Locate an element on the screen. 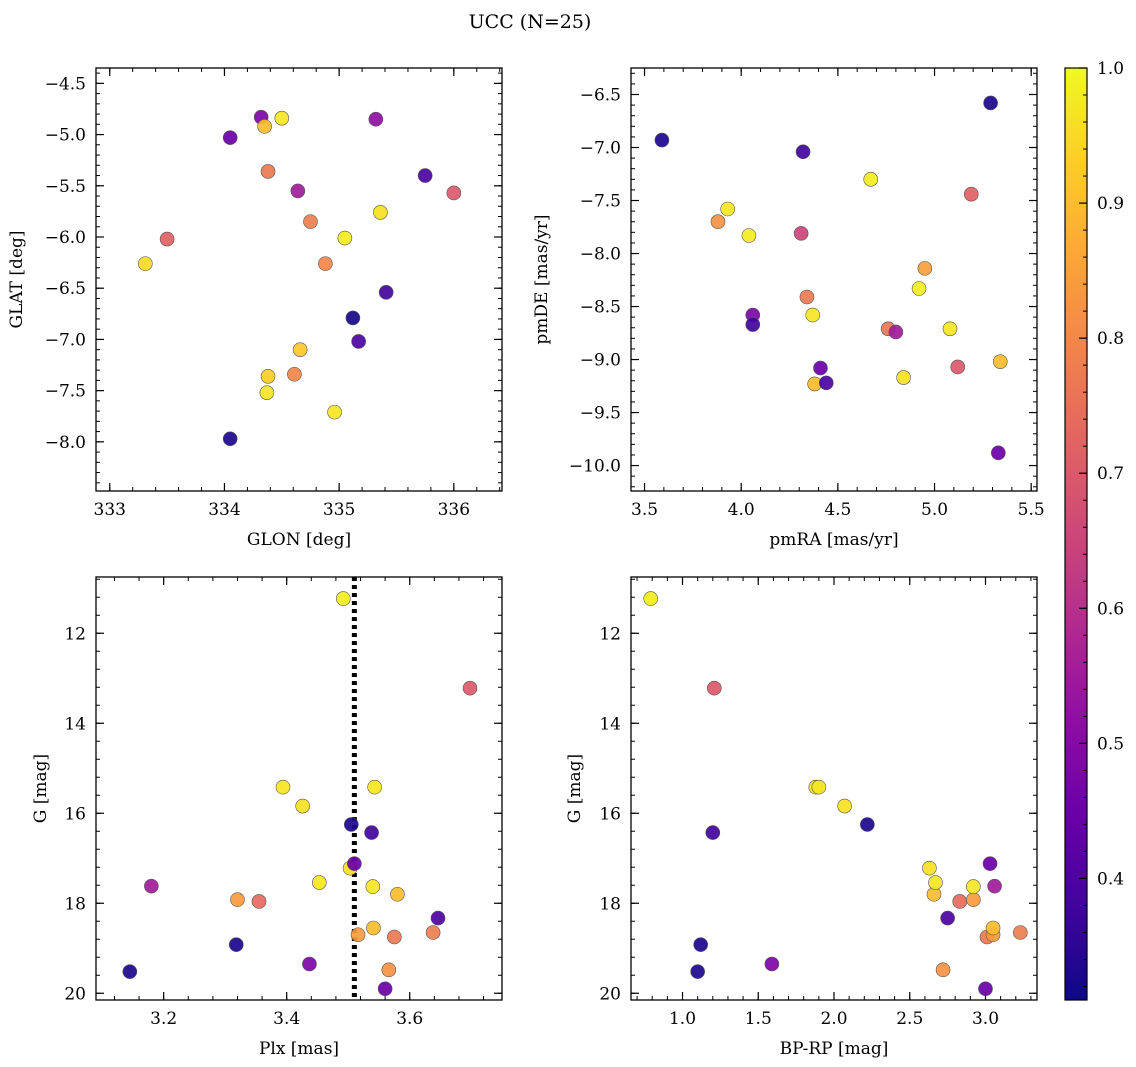 The width and height of the screenshot is (1136, 1067). x-tick-label: 3.4 is located at coordinates (286, 1019).